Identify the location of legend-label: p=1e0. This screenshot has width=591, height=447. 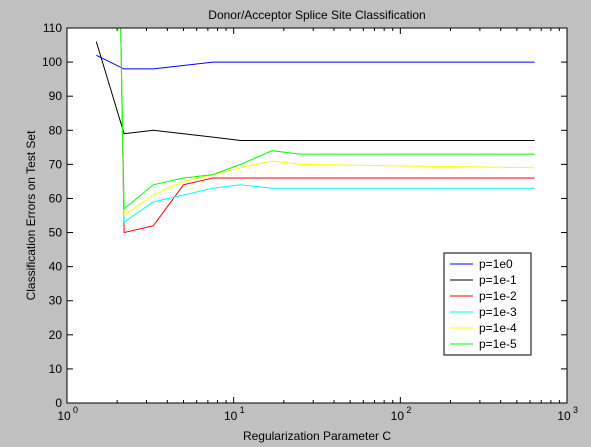
(496, 264).